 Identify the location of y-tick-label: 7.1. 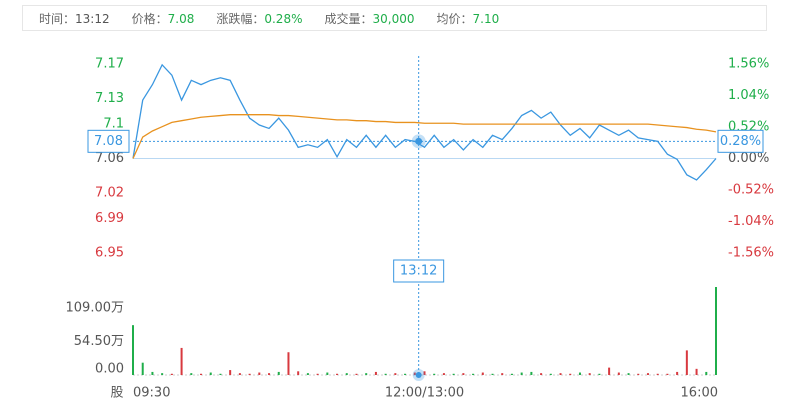
(113, 124).